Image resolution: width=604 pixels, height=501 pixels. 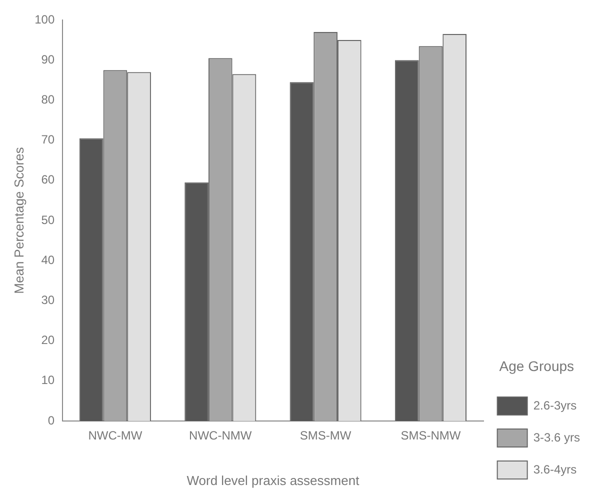 I want to click on y-tick-label: 70, so click(x=48, y=139).